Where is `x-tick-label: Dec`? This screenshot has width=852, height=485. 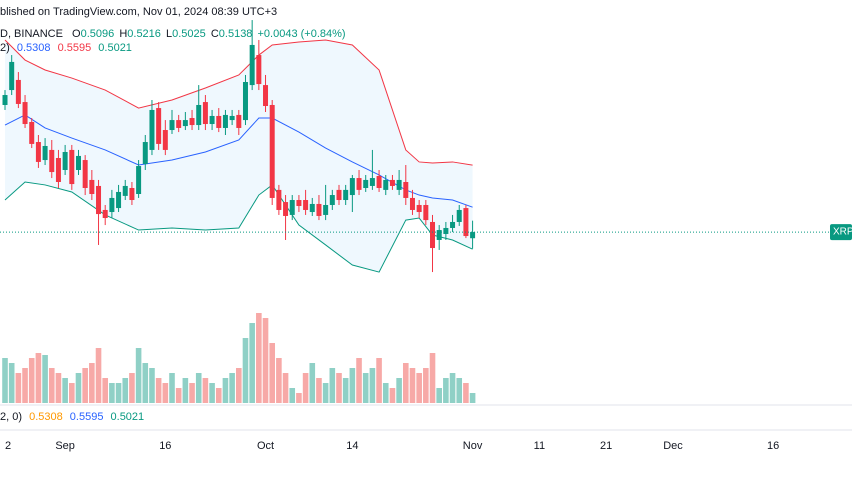
x-tick-label: Dec is located at coordinates (673, 446).